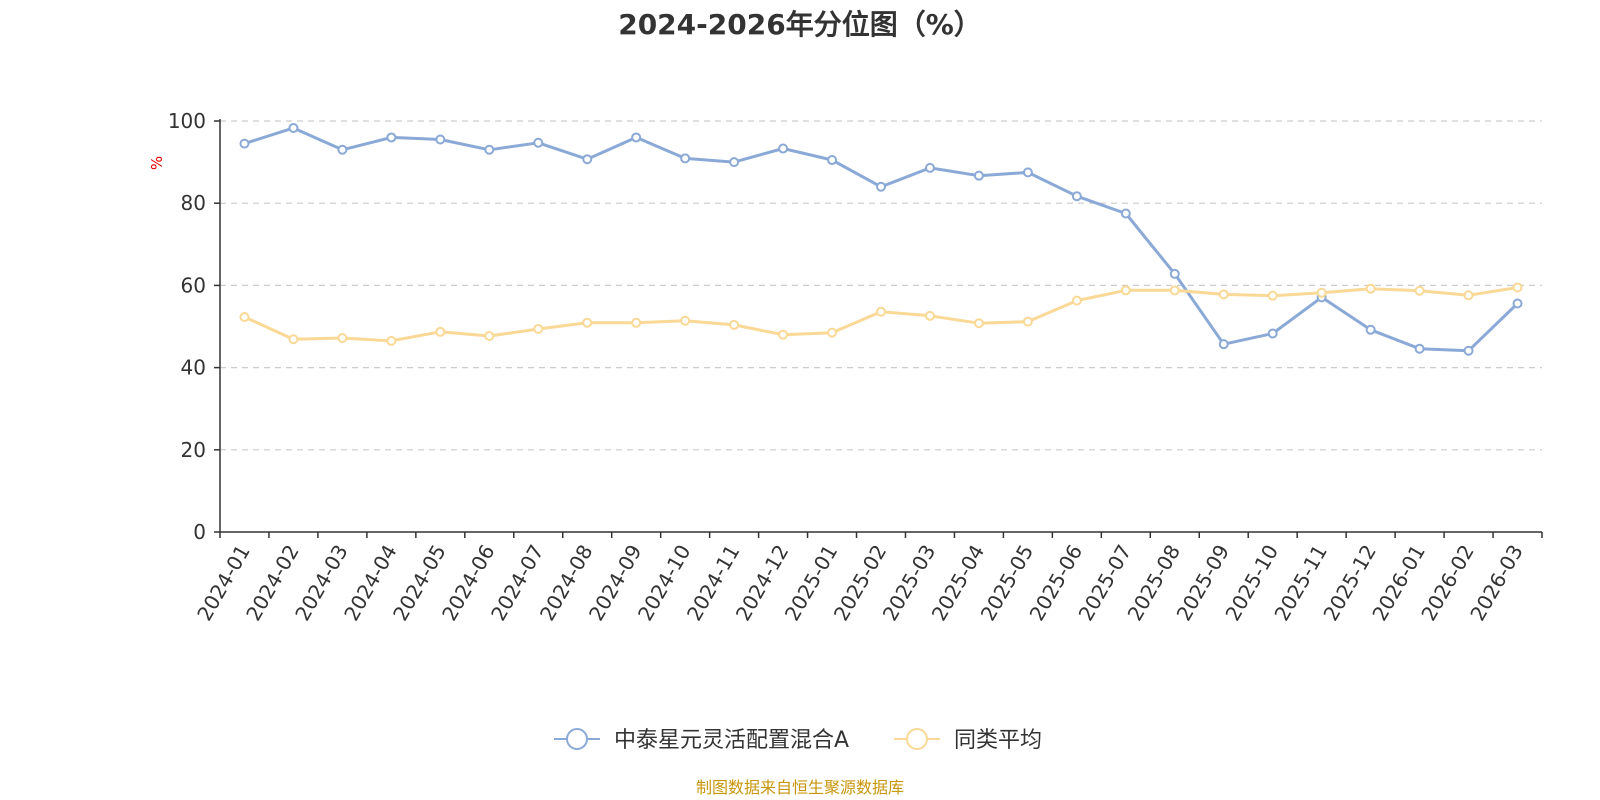 The image size is (1600, 800). I want to click on source-note: 制图数据来自恒生聚源数据库, so click(800, 787).